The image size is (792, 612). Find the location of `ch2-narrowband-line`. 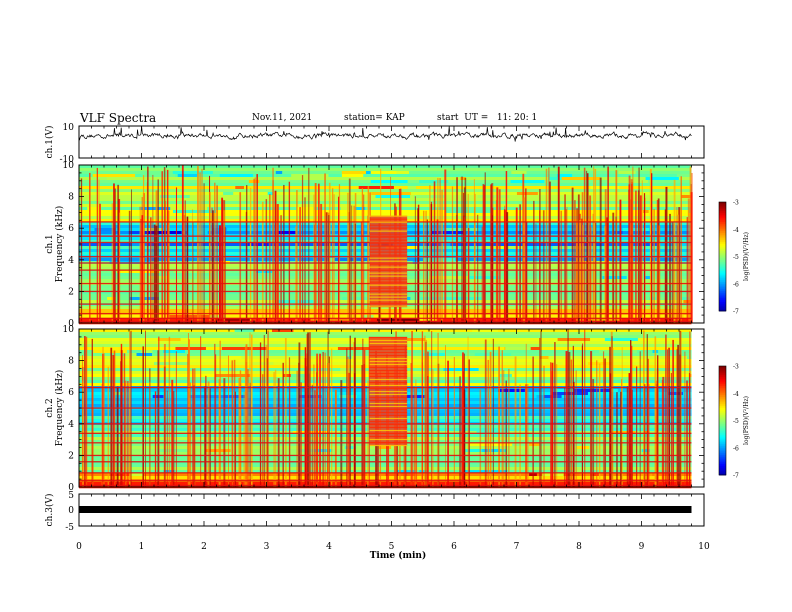

ch2-narrowband-line is located at coordinates (385, 481).